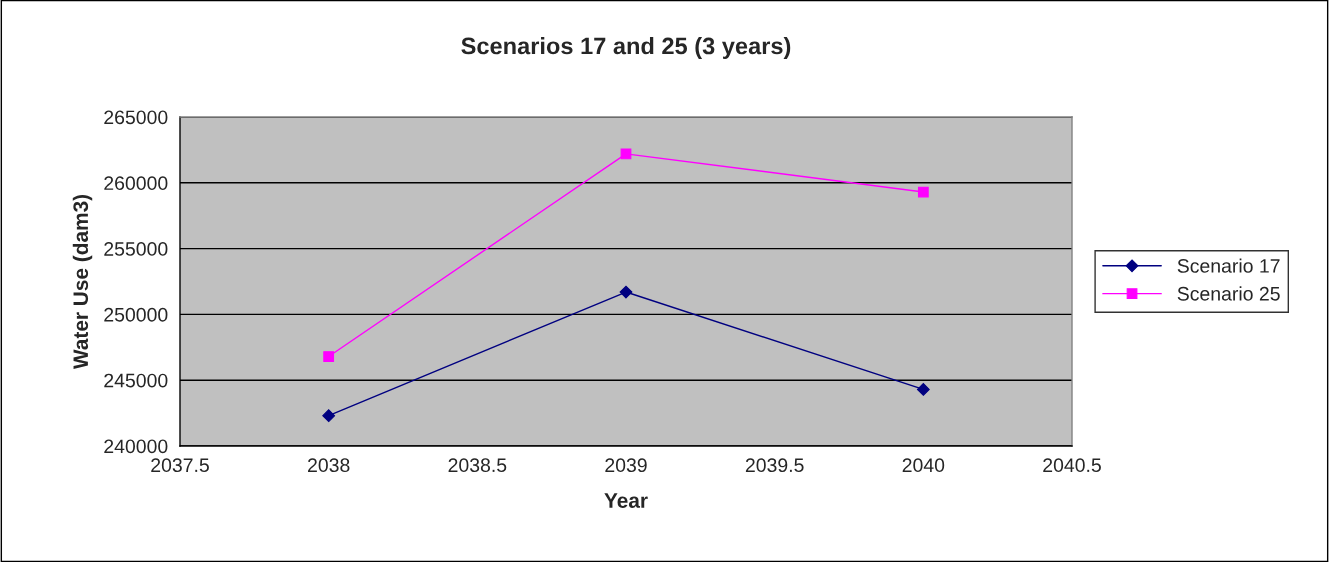 This screenshot has width=1329, height=562. What do you see at coordinates (1228, 265) in the screenshot?
I see `legend-label: Scenario 17` at bounding box center [1228, 265].